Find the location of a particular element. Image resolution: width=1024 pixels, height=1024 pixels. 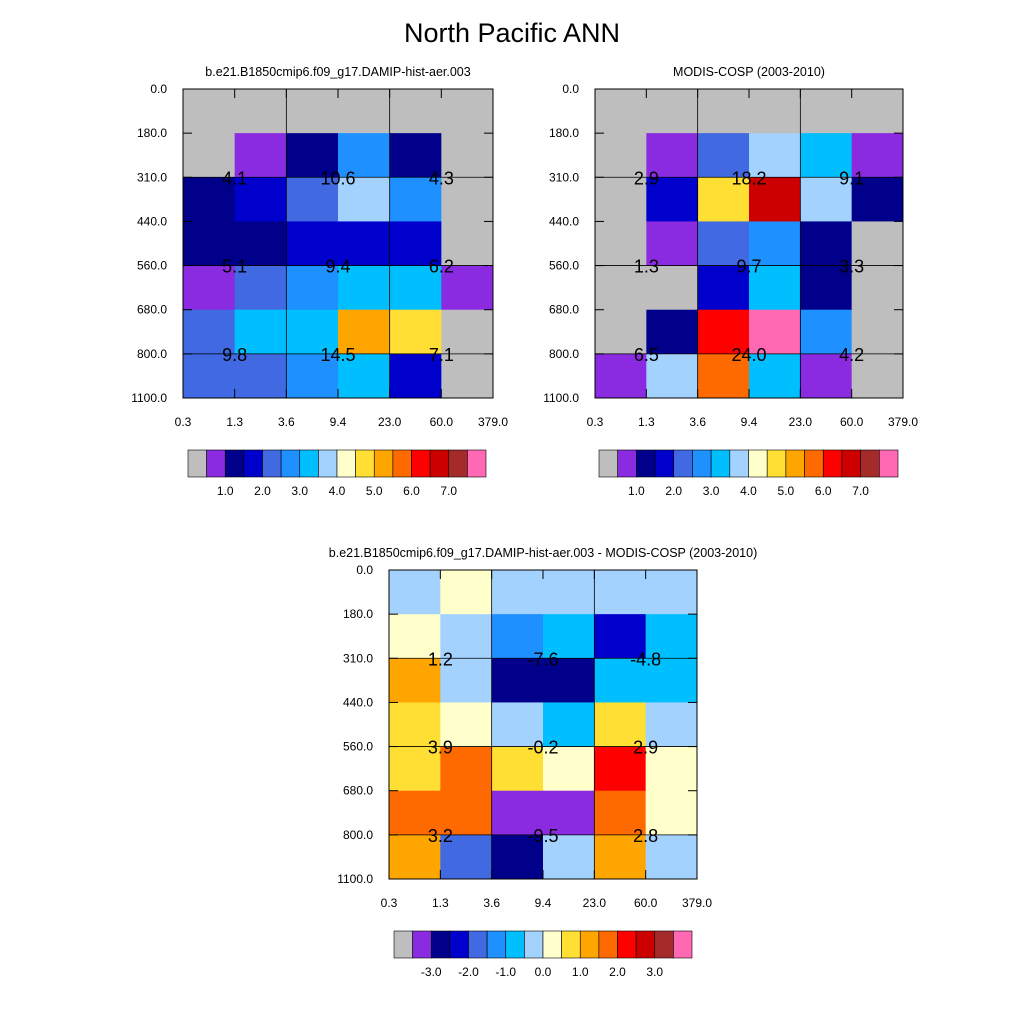

cell-value-label: 10.6 is located at coordinates (337, 178).